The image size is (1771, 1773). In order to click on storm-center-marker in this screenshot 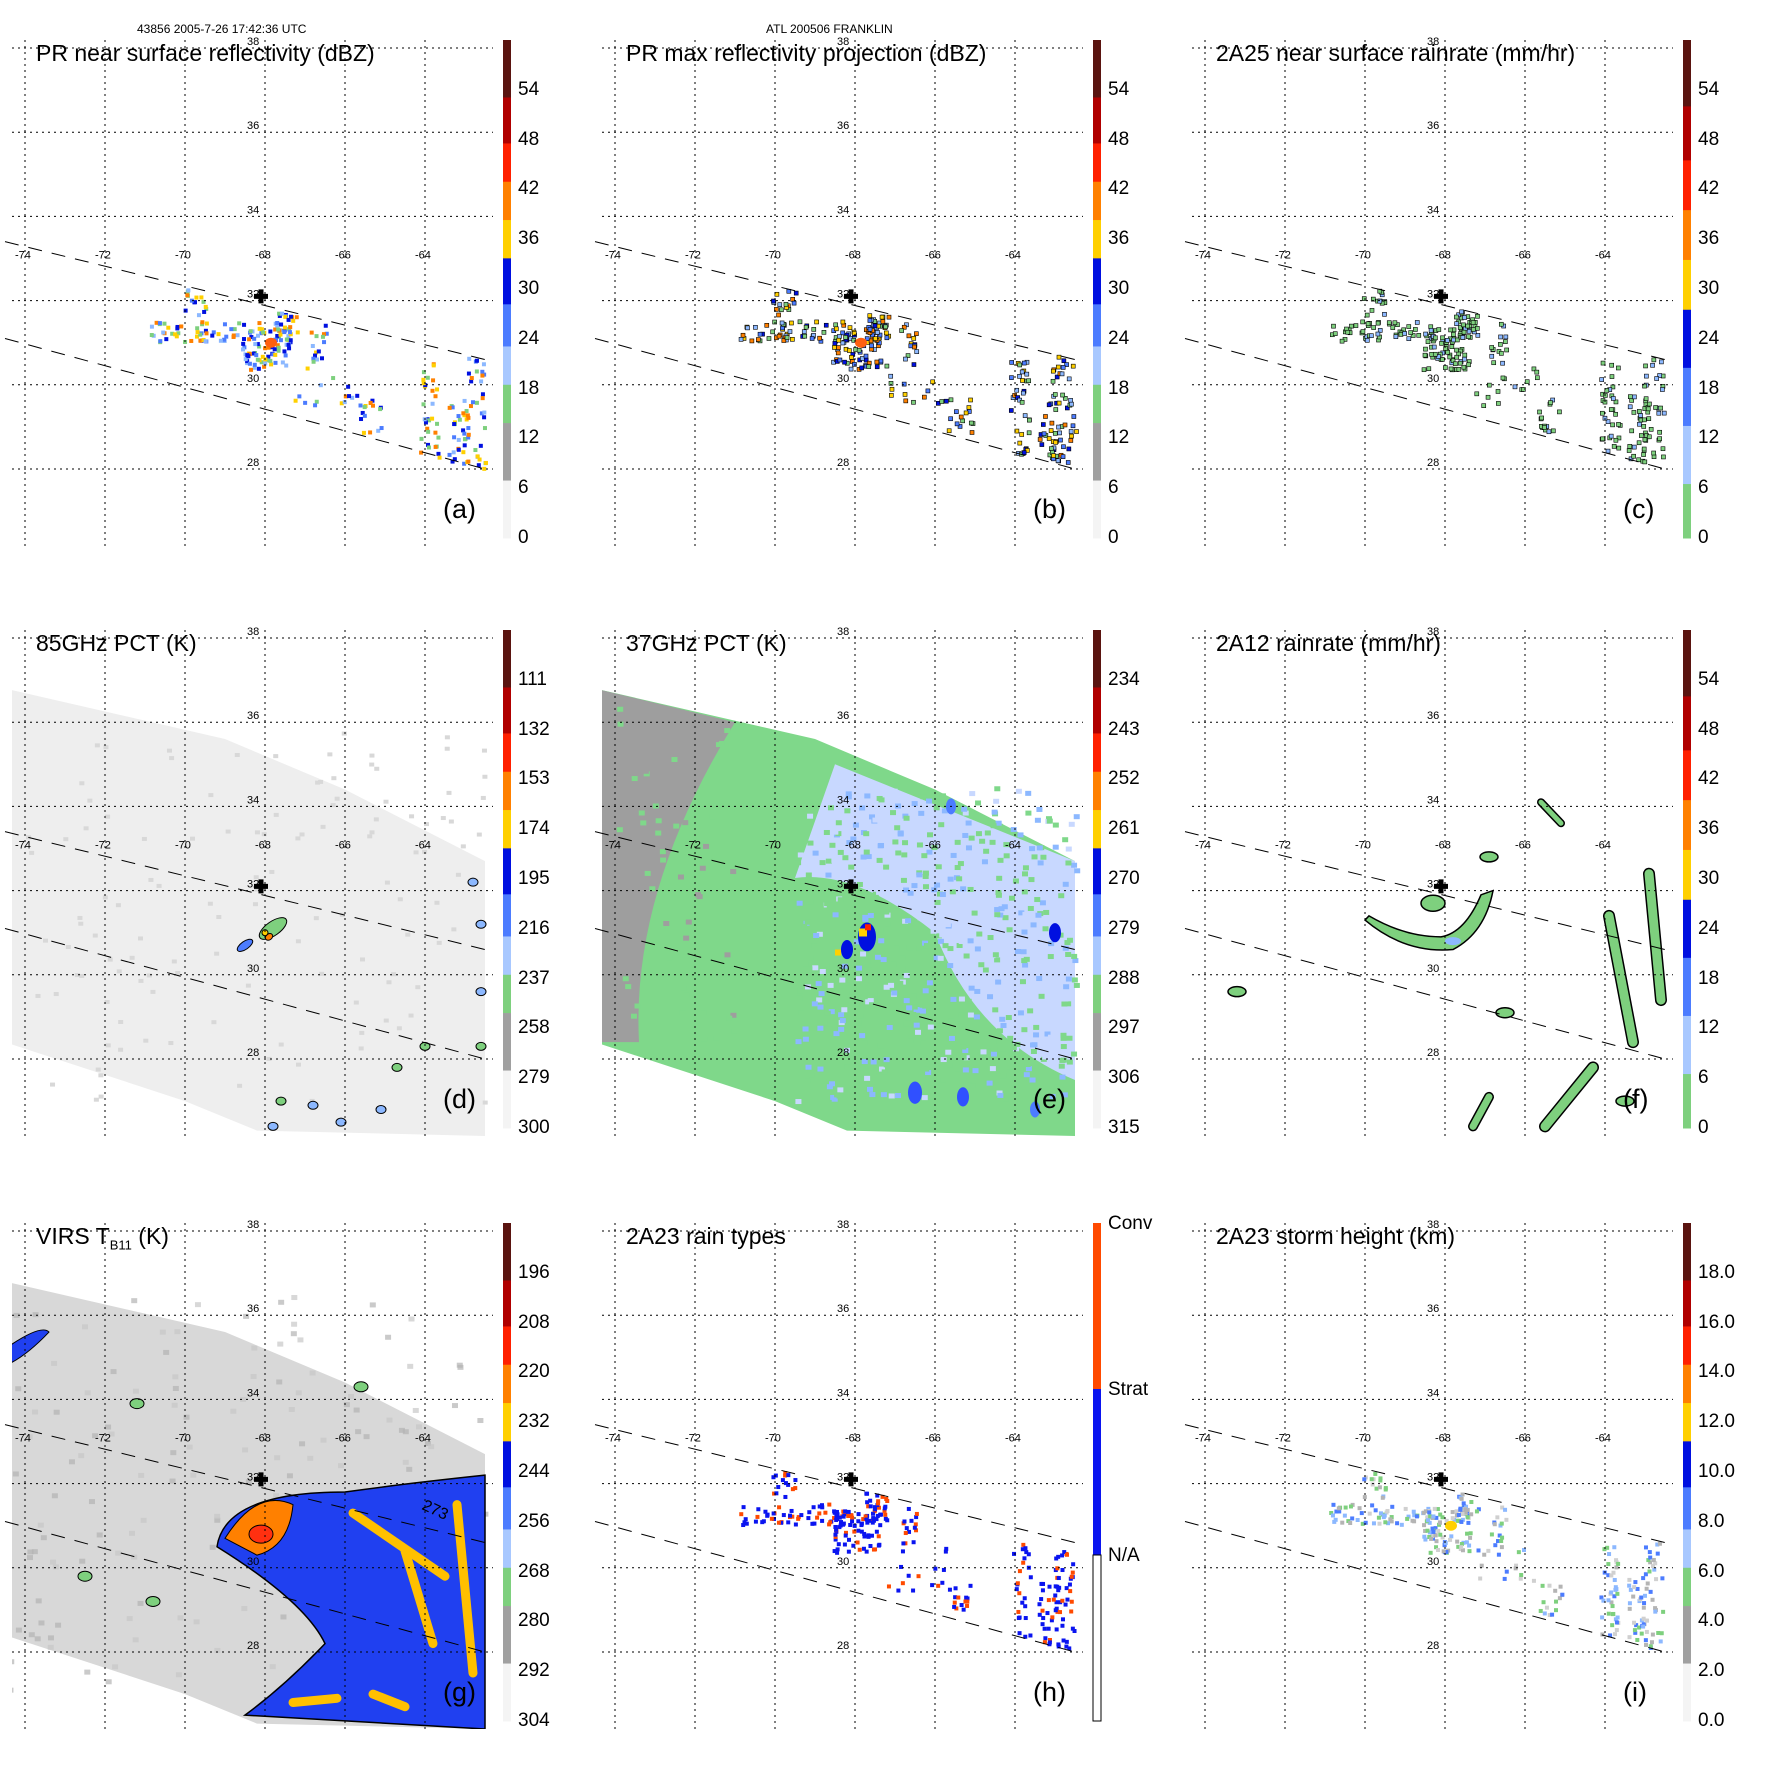, I will do `click(851, 1479)`.